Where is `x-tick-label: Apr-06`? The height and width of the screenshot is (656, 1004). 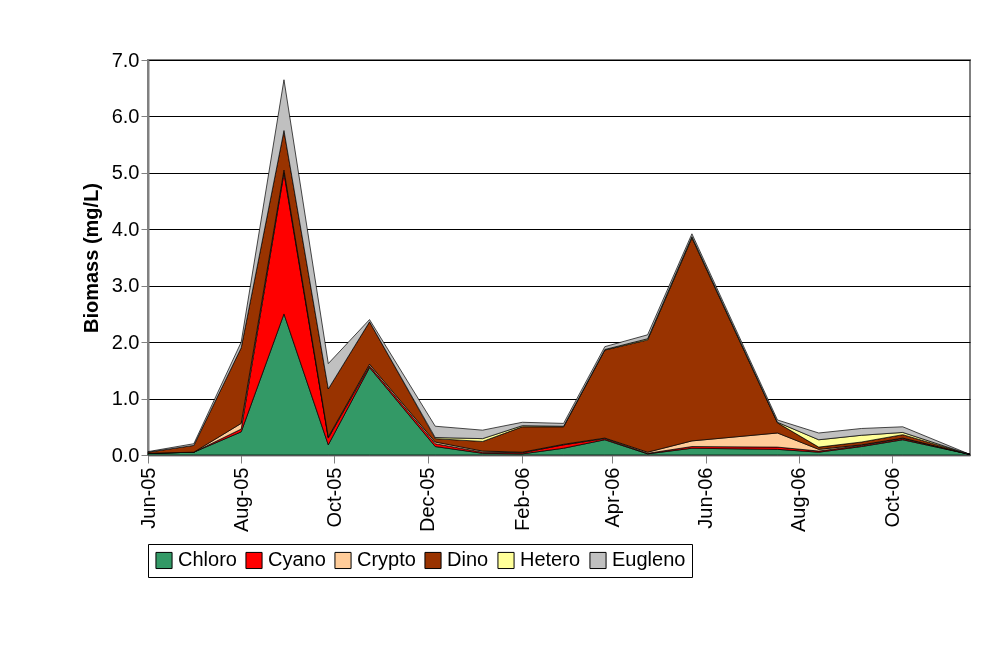
x-tick-label: Apr-06 is located at coordinates (611, 497).